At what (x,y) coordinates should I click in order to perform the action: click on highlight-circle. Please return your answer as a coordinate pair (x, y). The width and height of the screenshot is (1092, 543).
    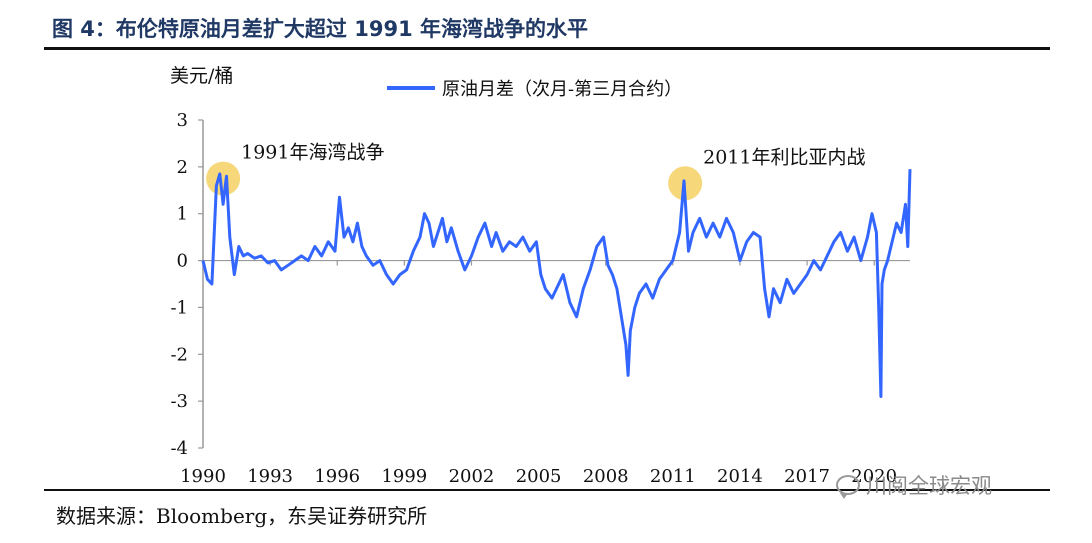
    Looking at the image, I should click on (223, 178).